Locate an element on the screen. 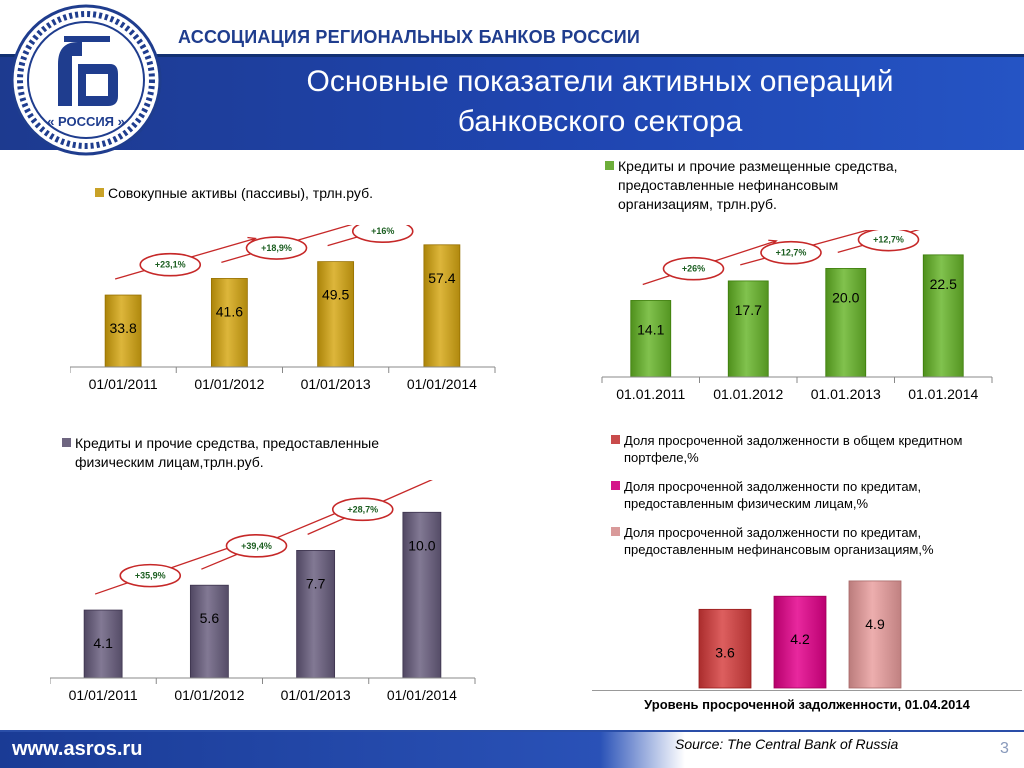  growth-label: +35,9% is located at coordinates (150, 576).